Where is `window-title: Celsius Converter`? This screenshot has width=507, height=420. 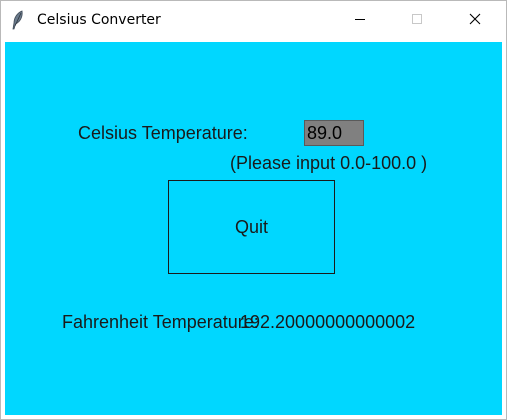
window-title: Celsius Converter is located at coordinates (99, 20).